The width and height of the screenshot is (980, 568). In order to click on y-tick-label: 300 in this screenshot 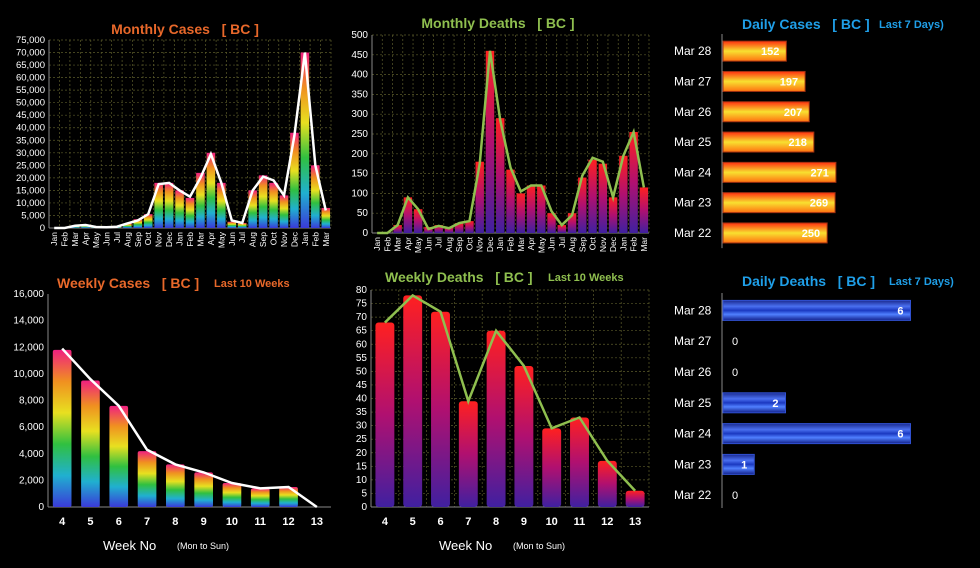, I will do `click(359, 114)`.